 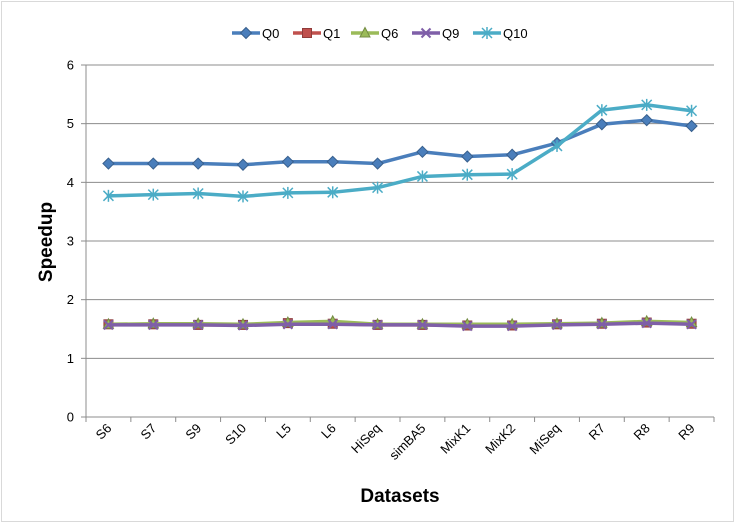 What do you see at coordinates (198, 193) in the screenshot?
I see `point-q10-S9` at bounding box center [198, 193].